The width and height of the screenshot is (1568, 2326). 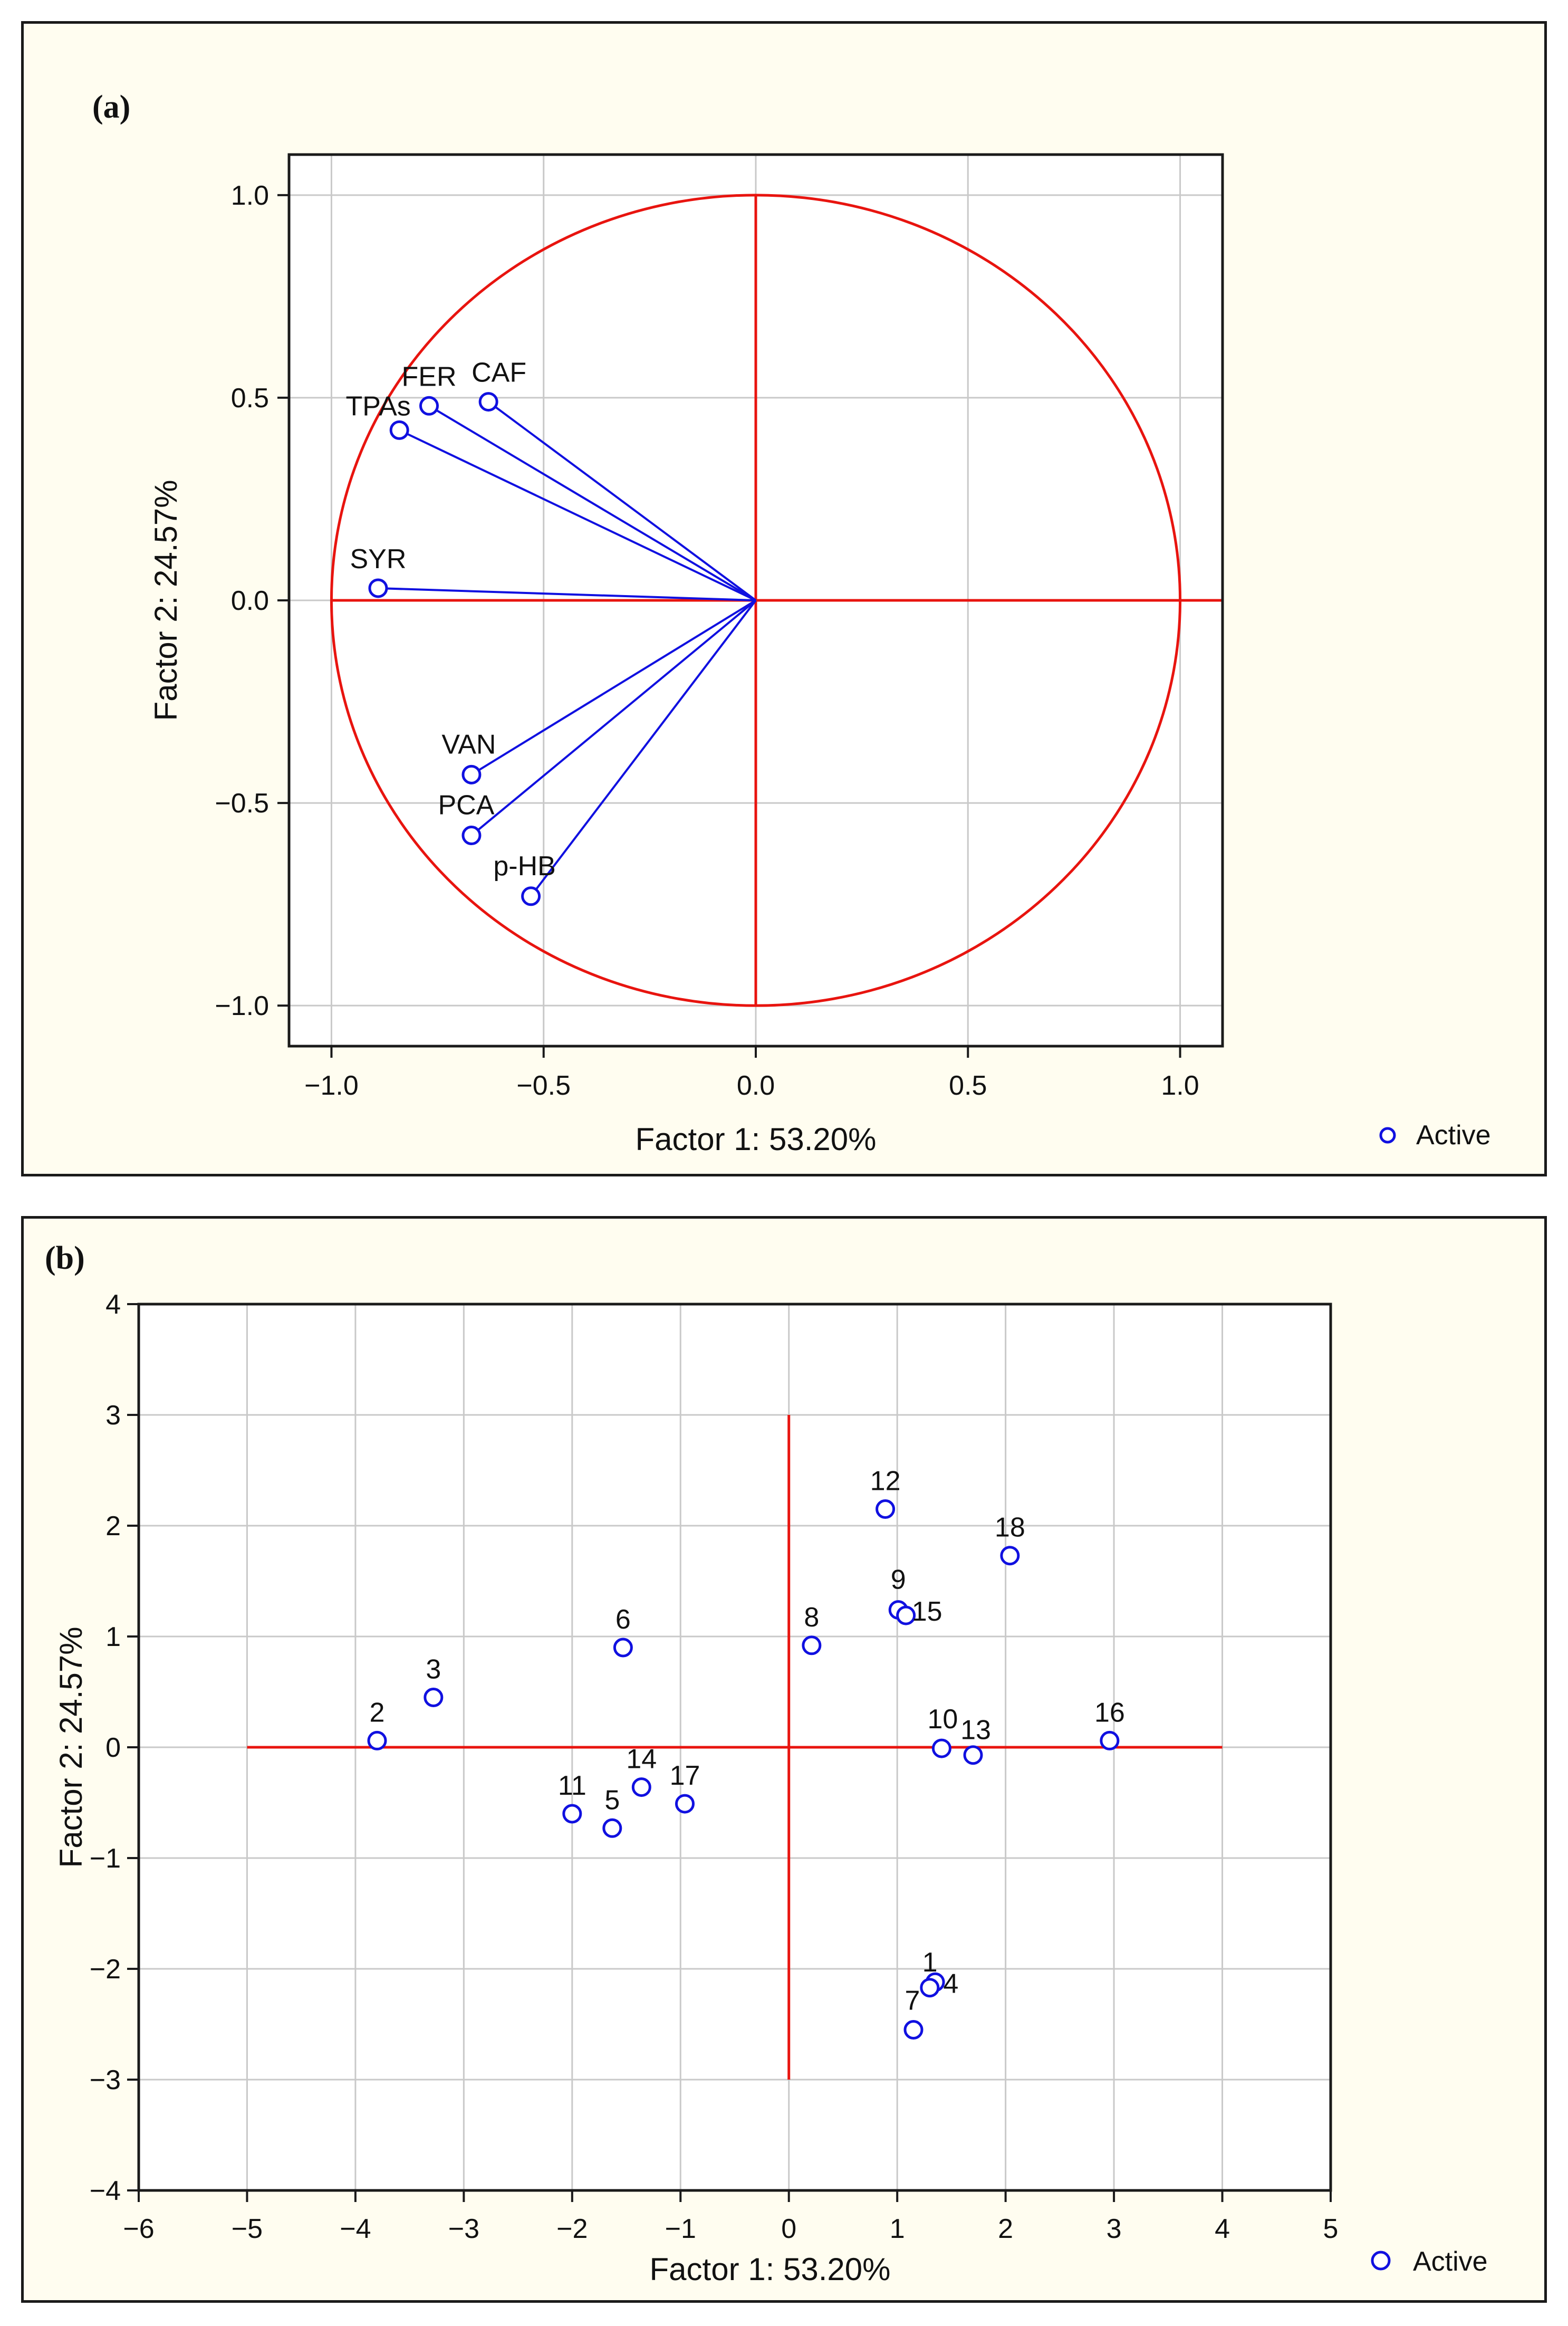 I want to click on x-tick-label-b: 5, so click(x=1331, y=2229).